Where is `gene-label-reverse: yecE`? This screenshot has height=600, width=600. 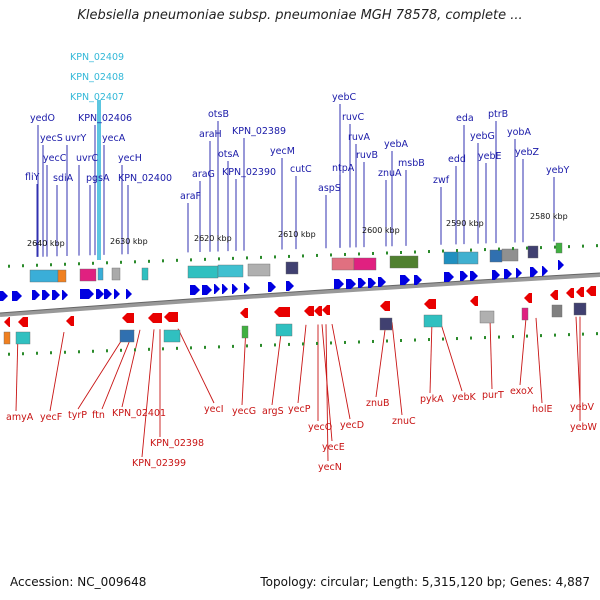 gene-label-reverse: yecE is located at coordinates (333, 447).